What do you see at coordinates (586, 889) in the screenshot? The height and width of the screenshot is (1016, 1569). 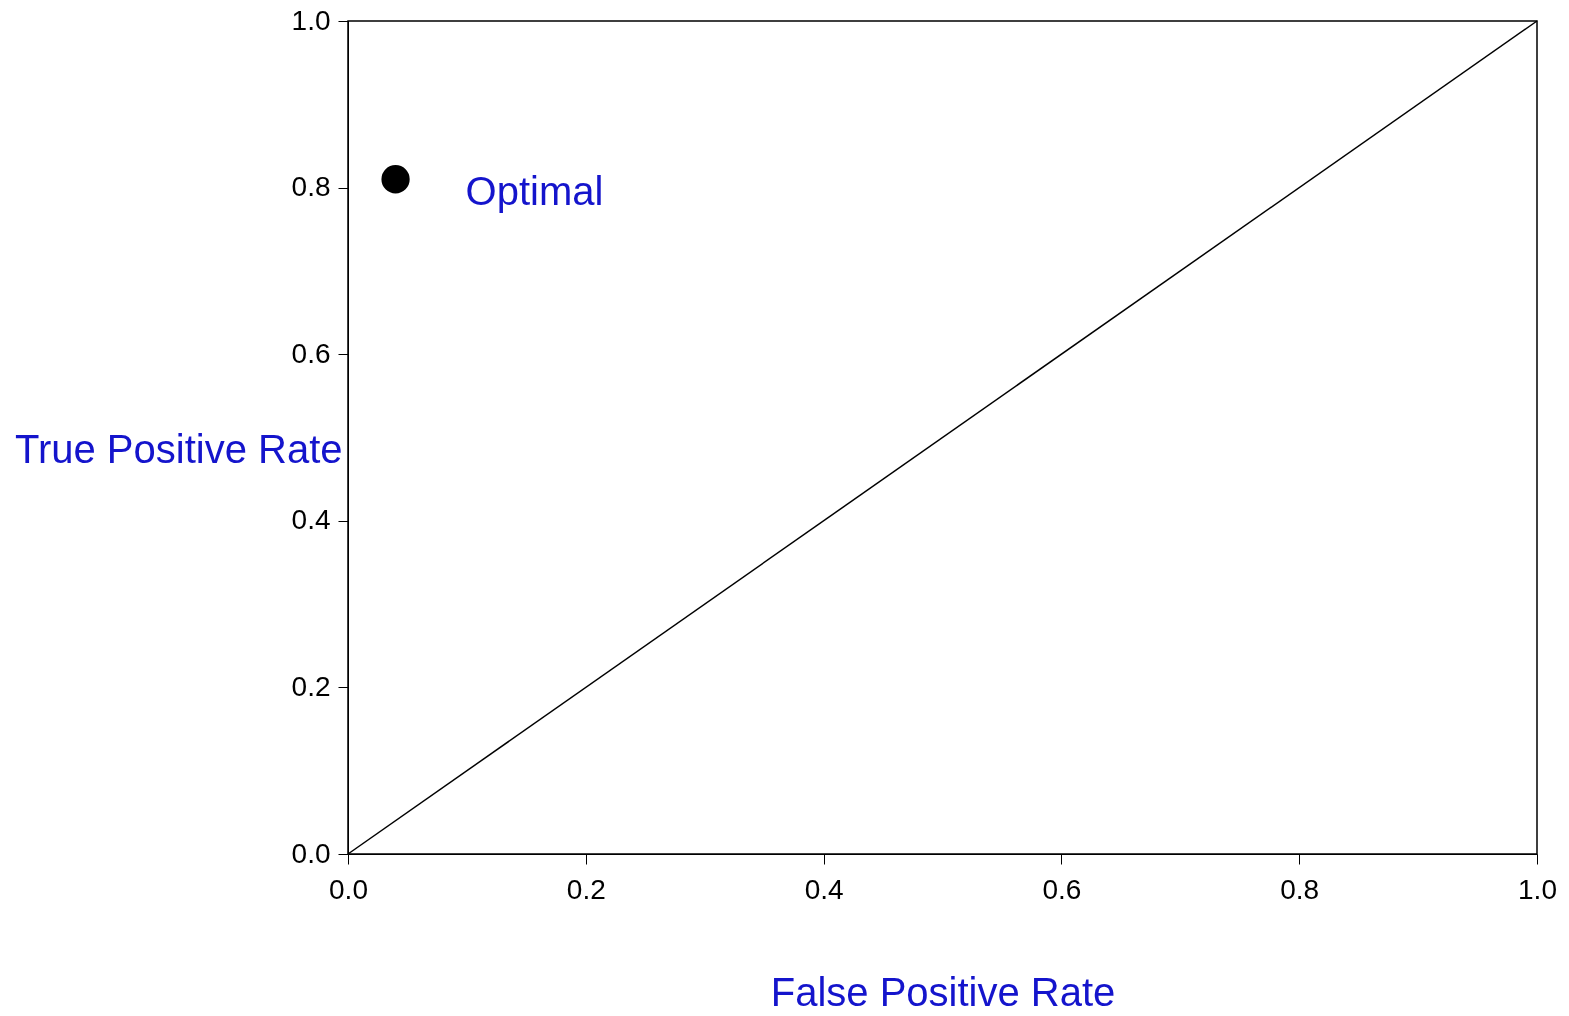 I see `x-tick-label: 0.2` at bounding box center [586, 889].